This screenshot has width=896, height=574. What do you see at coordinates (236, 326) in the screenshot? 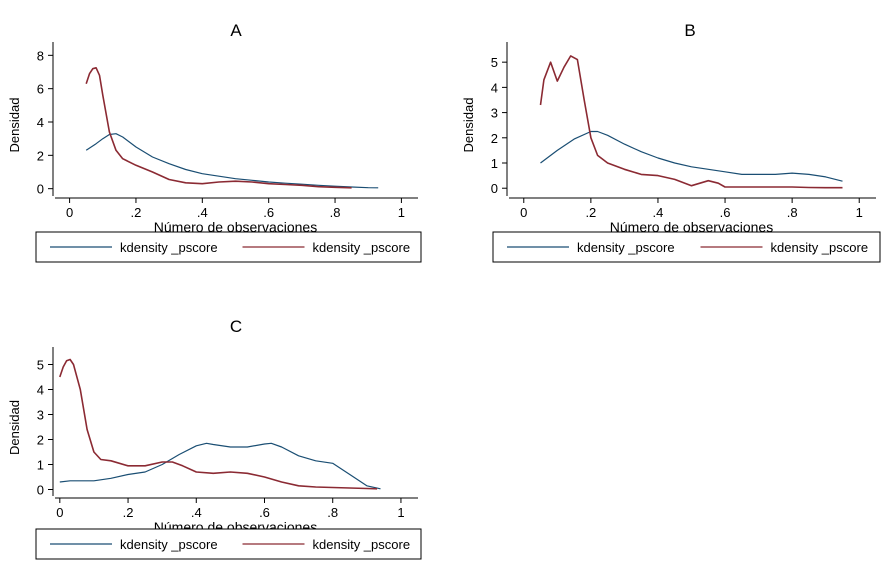
I see `chart-title: C` at bounding box center [236, 326].